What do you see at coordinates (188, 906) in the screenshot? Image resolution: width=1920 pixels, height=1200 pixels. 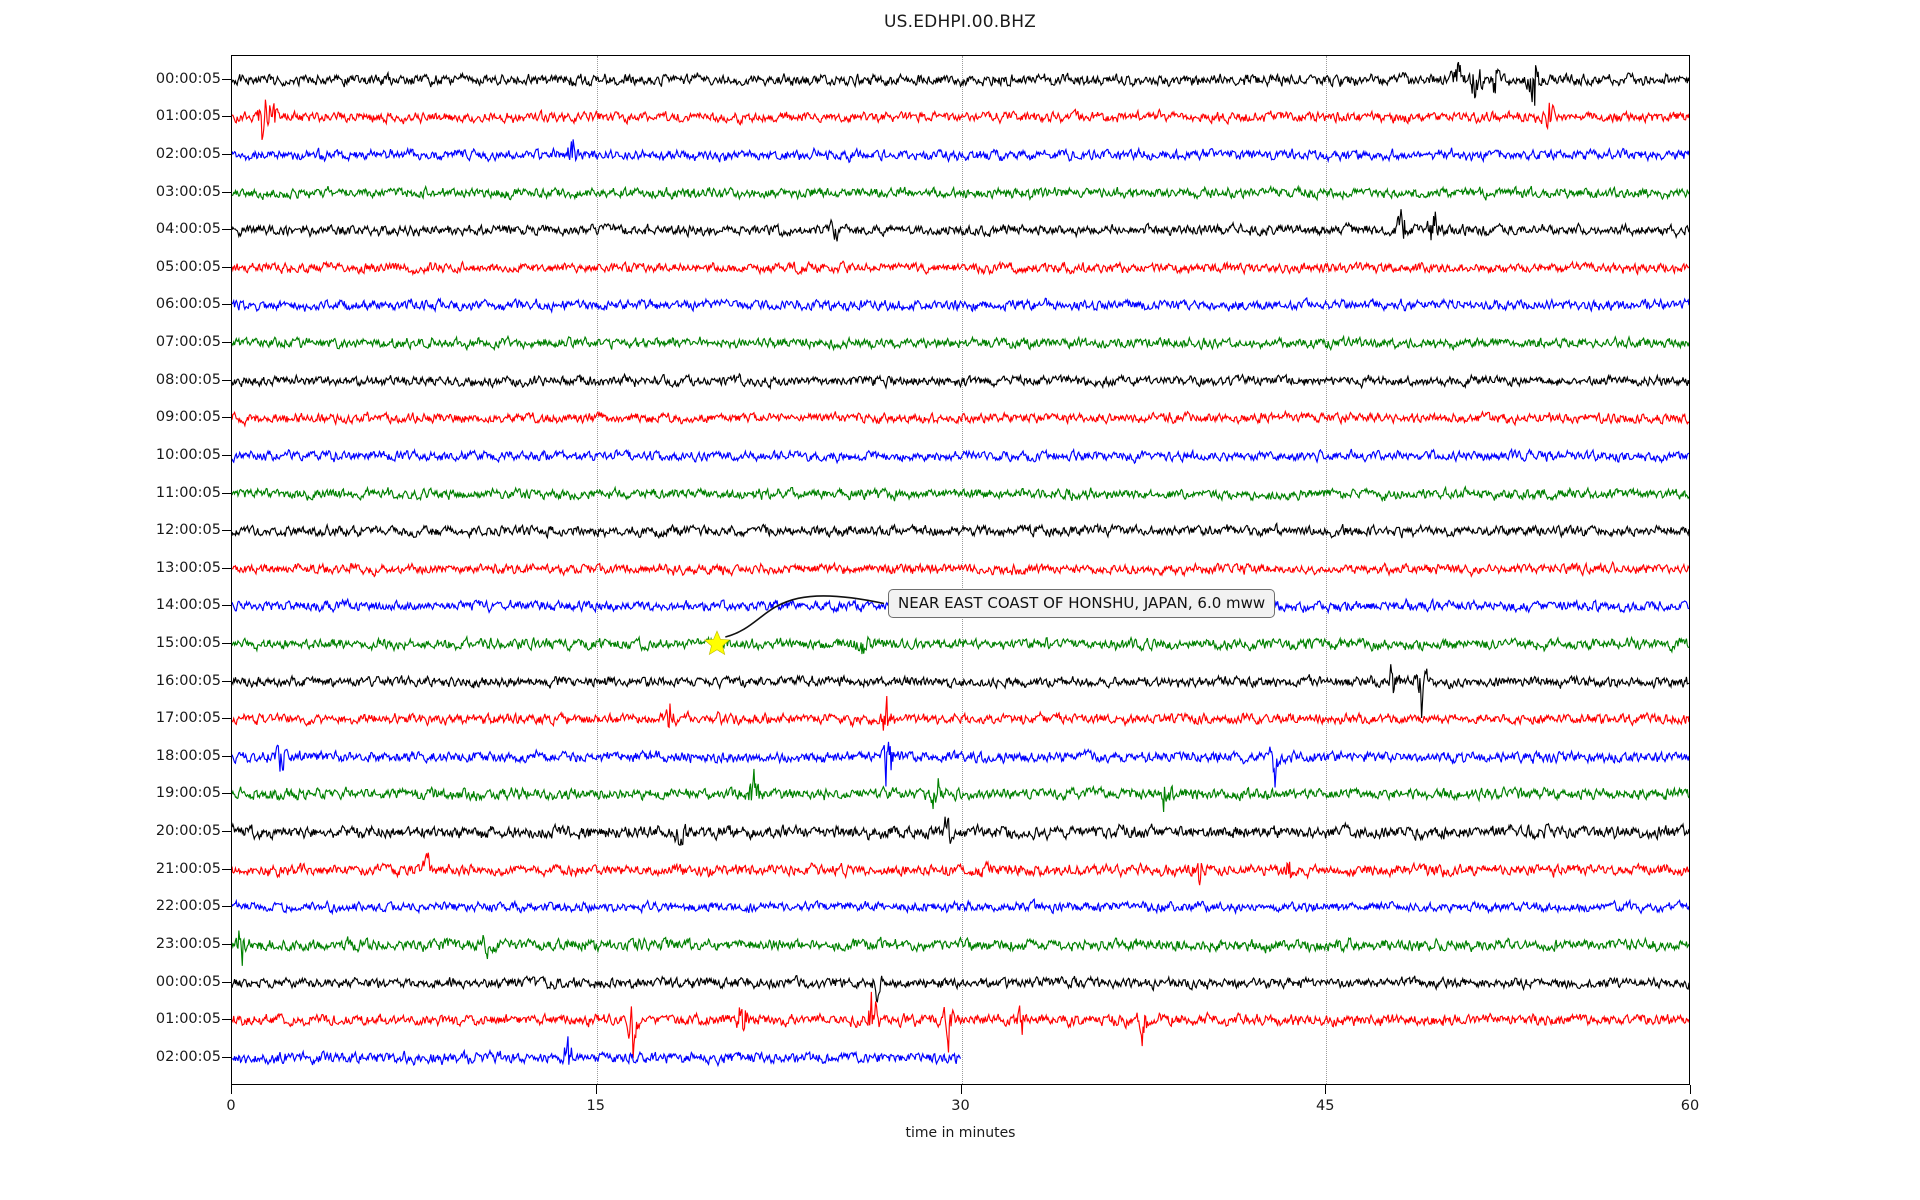 I see `y-tick-label: 22:00:05` at bounding box center [188, 906].